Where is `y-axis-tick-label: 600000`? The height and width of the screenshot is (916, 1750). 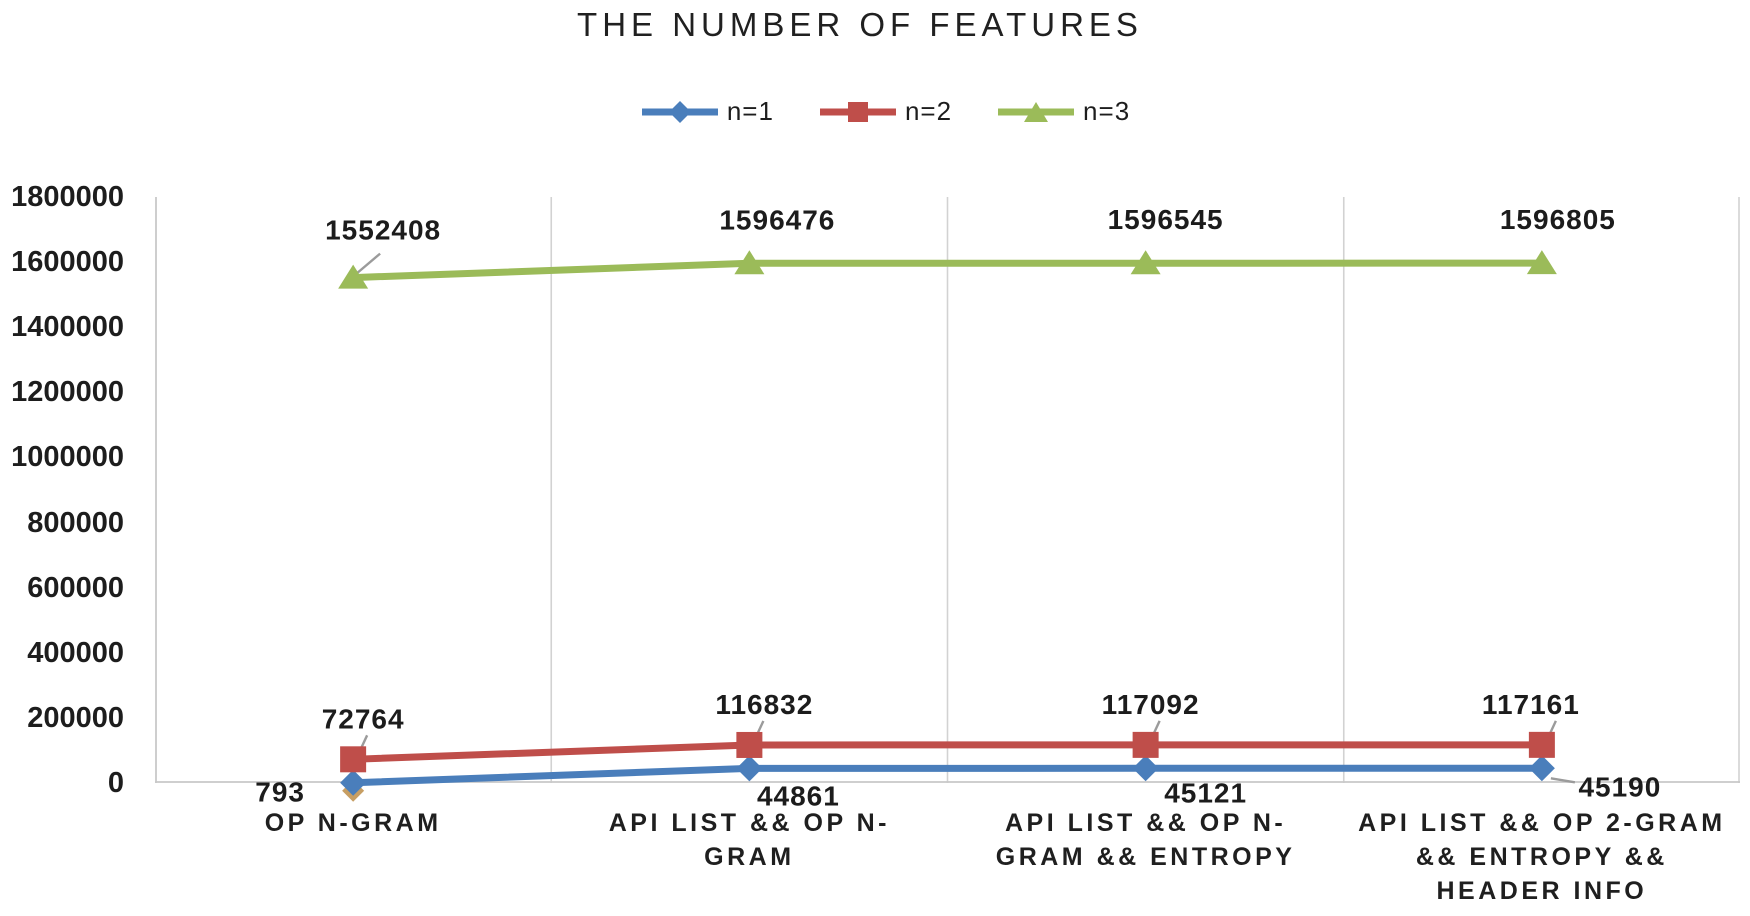 y-axis-tick-label: 600000 is located at coordinates (75, 587).